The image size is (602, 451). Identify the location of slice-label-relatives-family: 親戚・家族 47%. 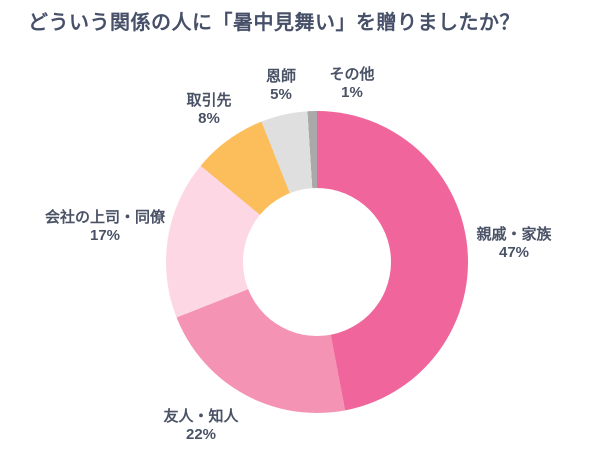
(513, 244).